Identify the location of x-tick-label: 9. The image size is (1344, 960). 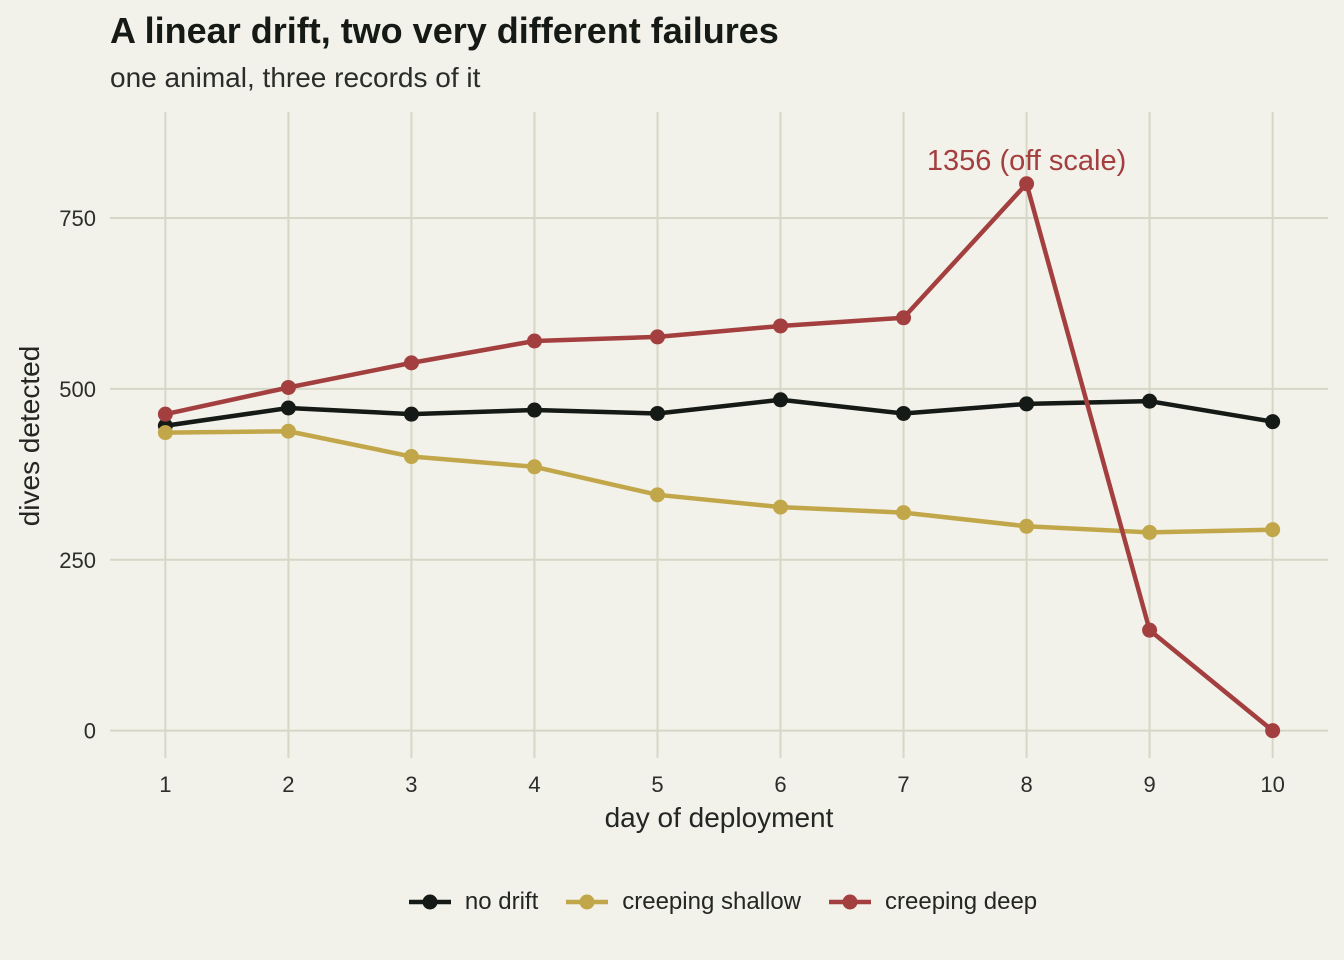
(1149, 784).